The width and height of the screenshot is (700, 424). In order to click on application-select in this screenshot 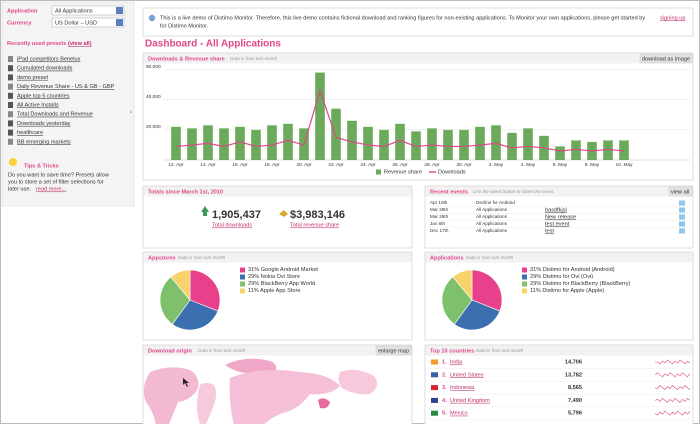, I will do `click(88, 10)`.